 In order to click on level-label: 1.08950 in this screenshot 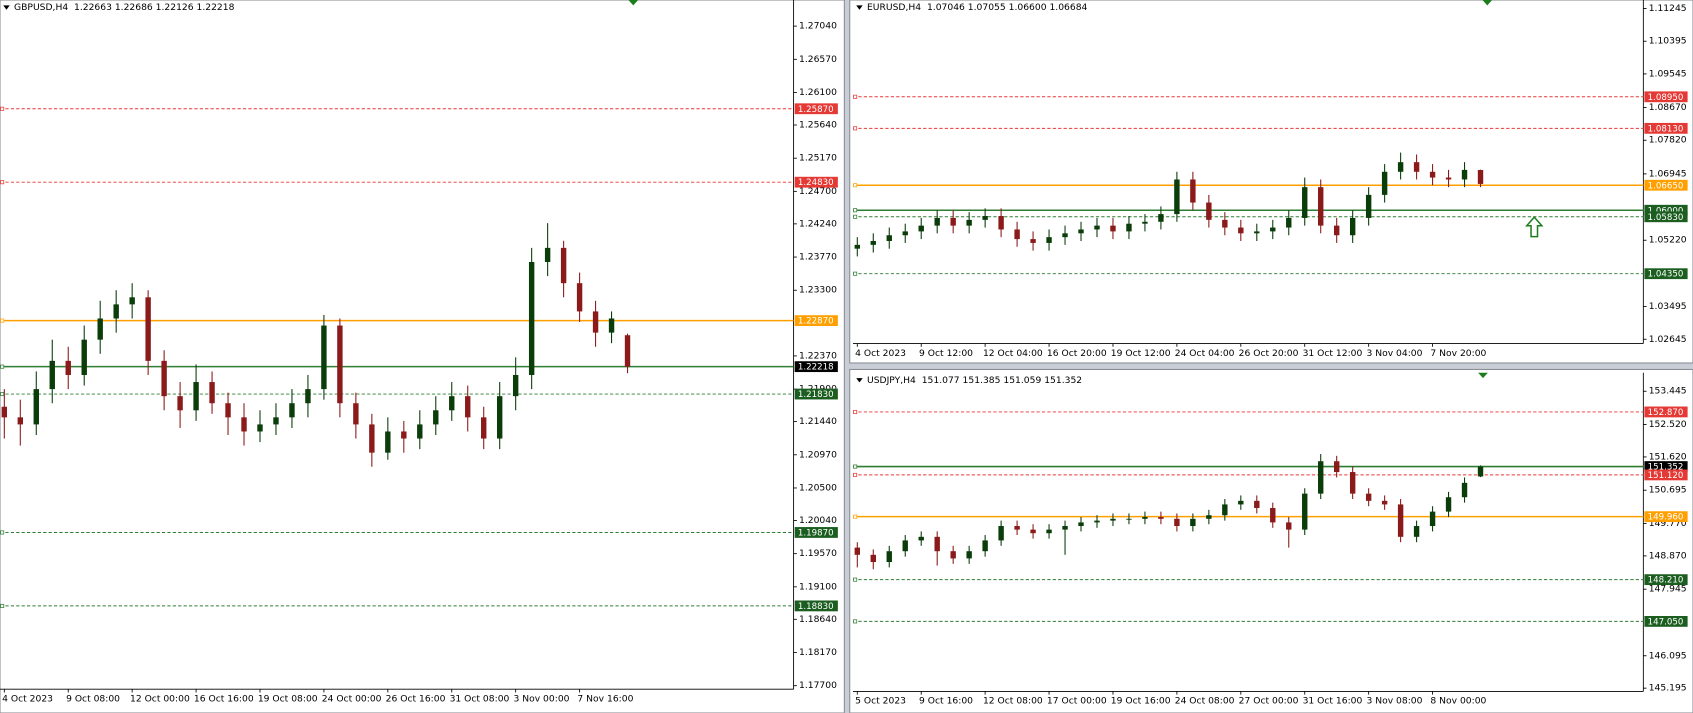, I will do `click(1666, 98)`.